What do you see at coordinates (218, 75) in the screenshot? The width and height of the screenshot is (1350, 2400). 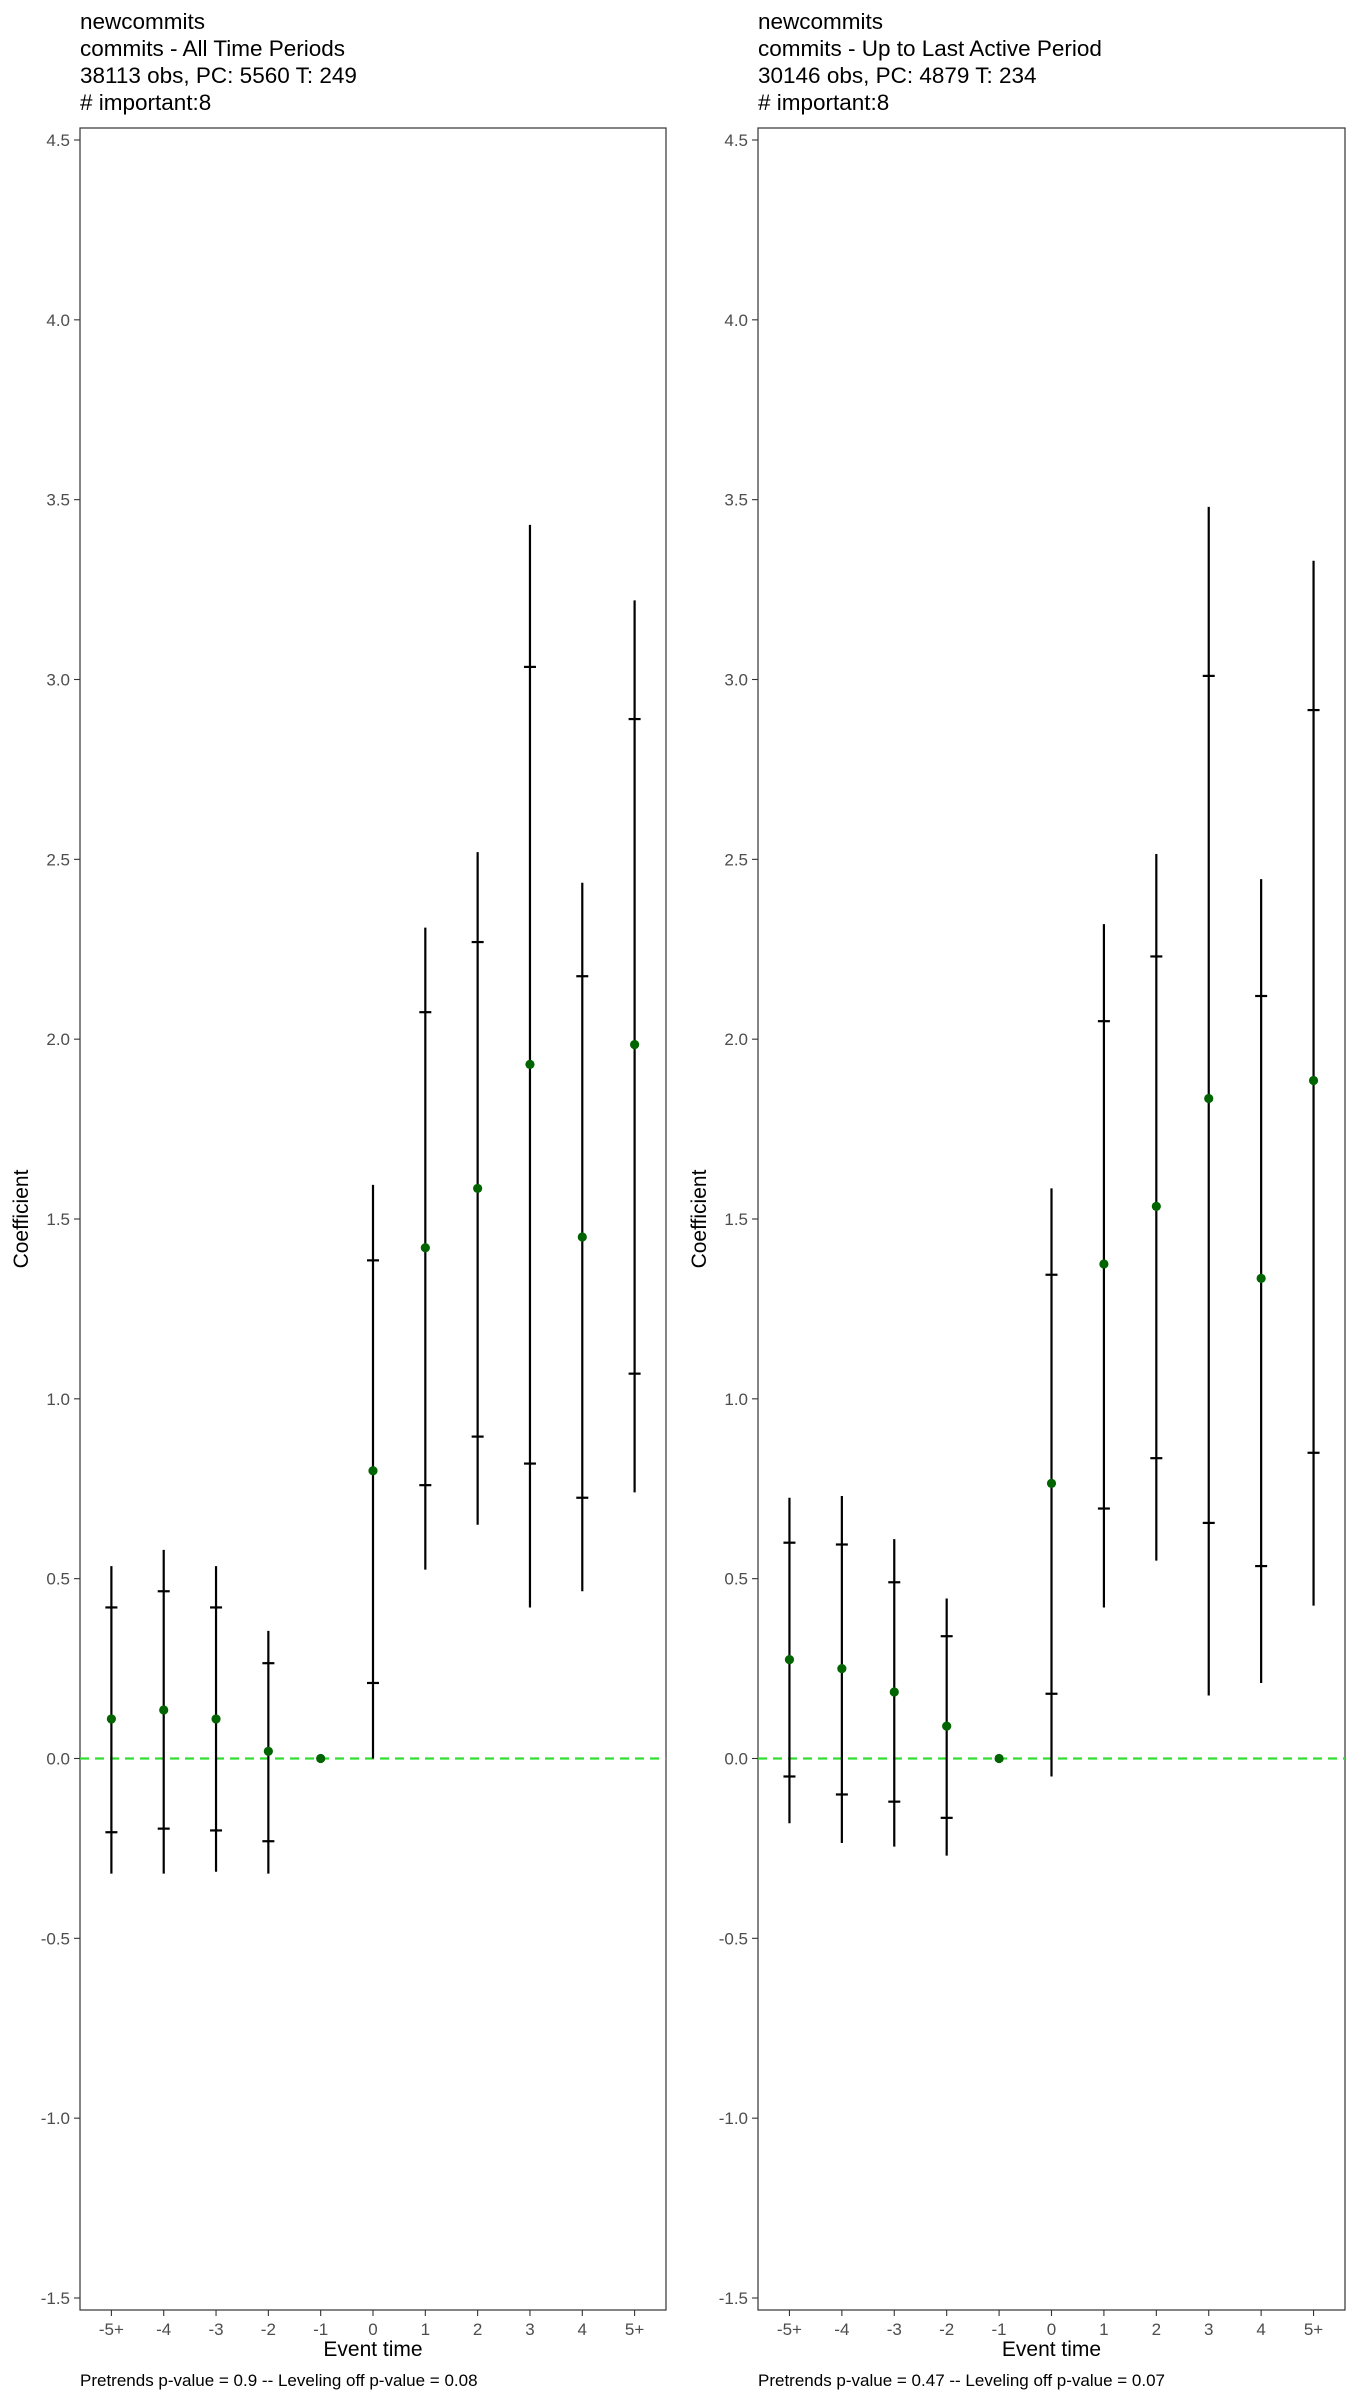 I see `title-line-3: 38113 obs, PC: 5560 T: 249` at bounding box center [218, 75].